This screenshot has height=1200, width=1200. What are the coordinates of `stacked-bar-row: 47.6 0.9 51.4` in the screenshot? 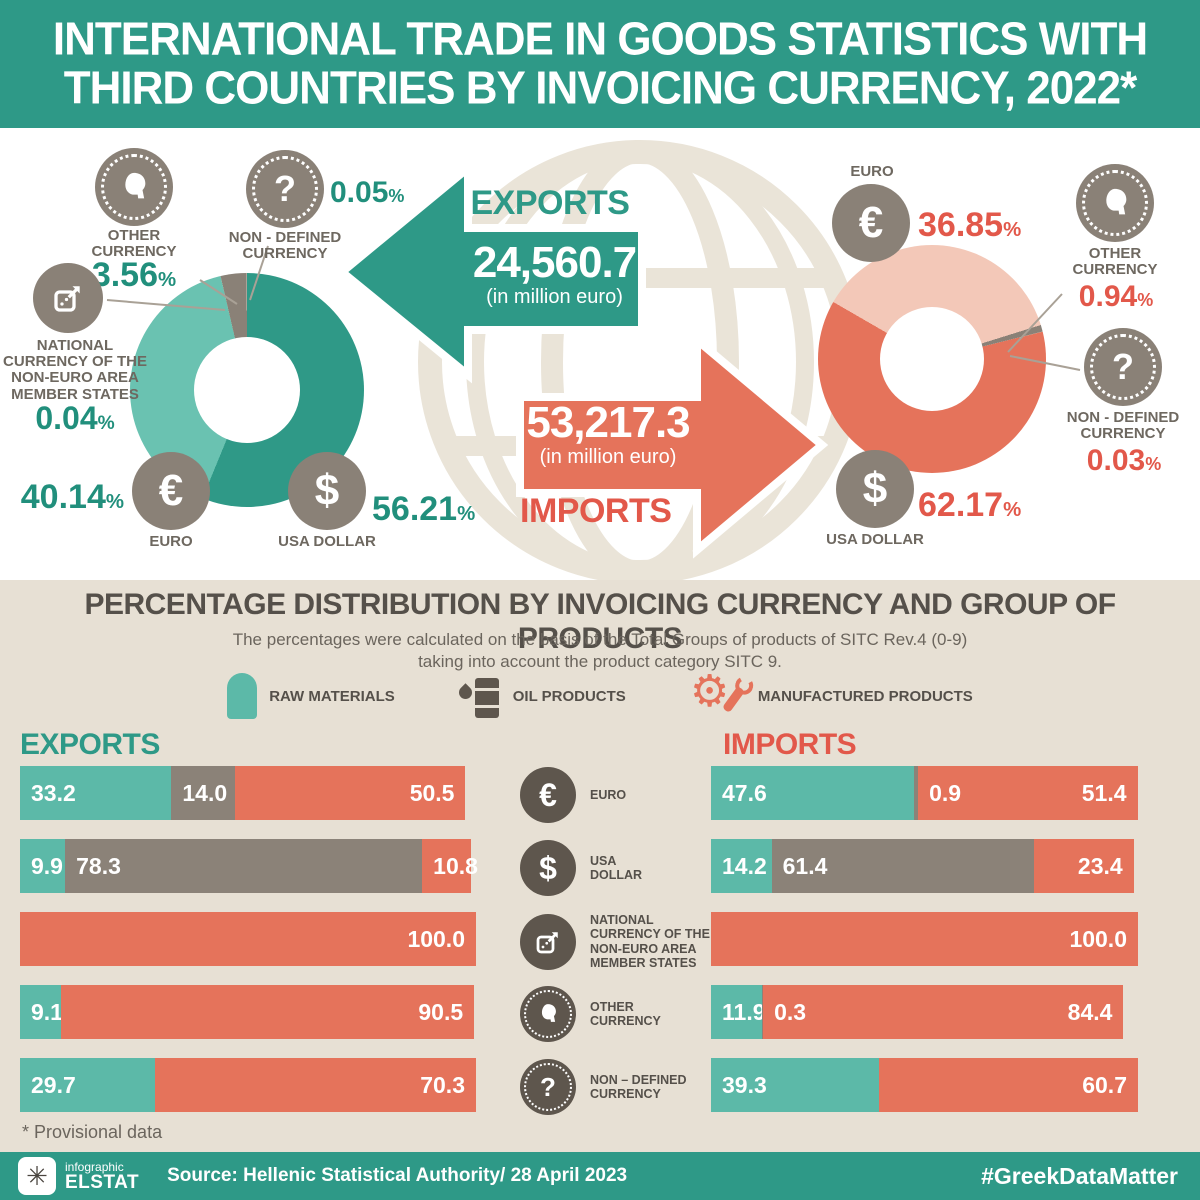 It's located at (924, 793).